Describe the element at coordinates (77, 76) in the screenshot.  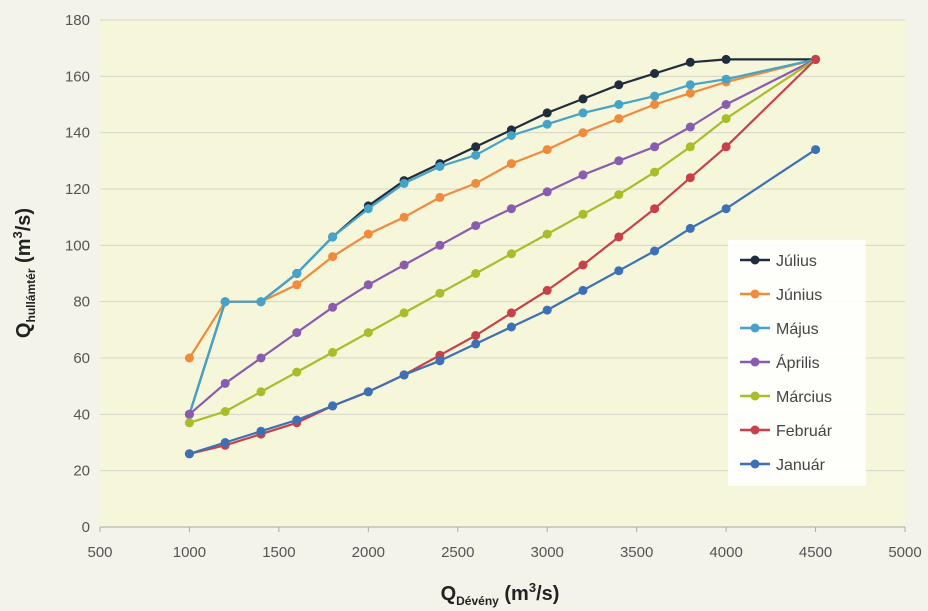
I see `y-tick-label: 160` at that location.